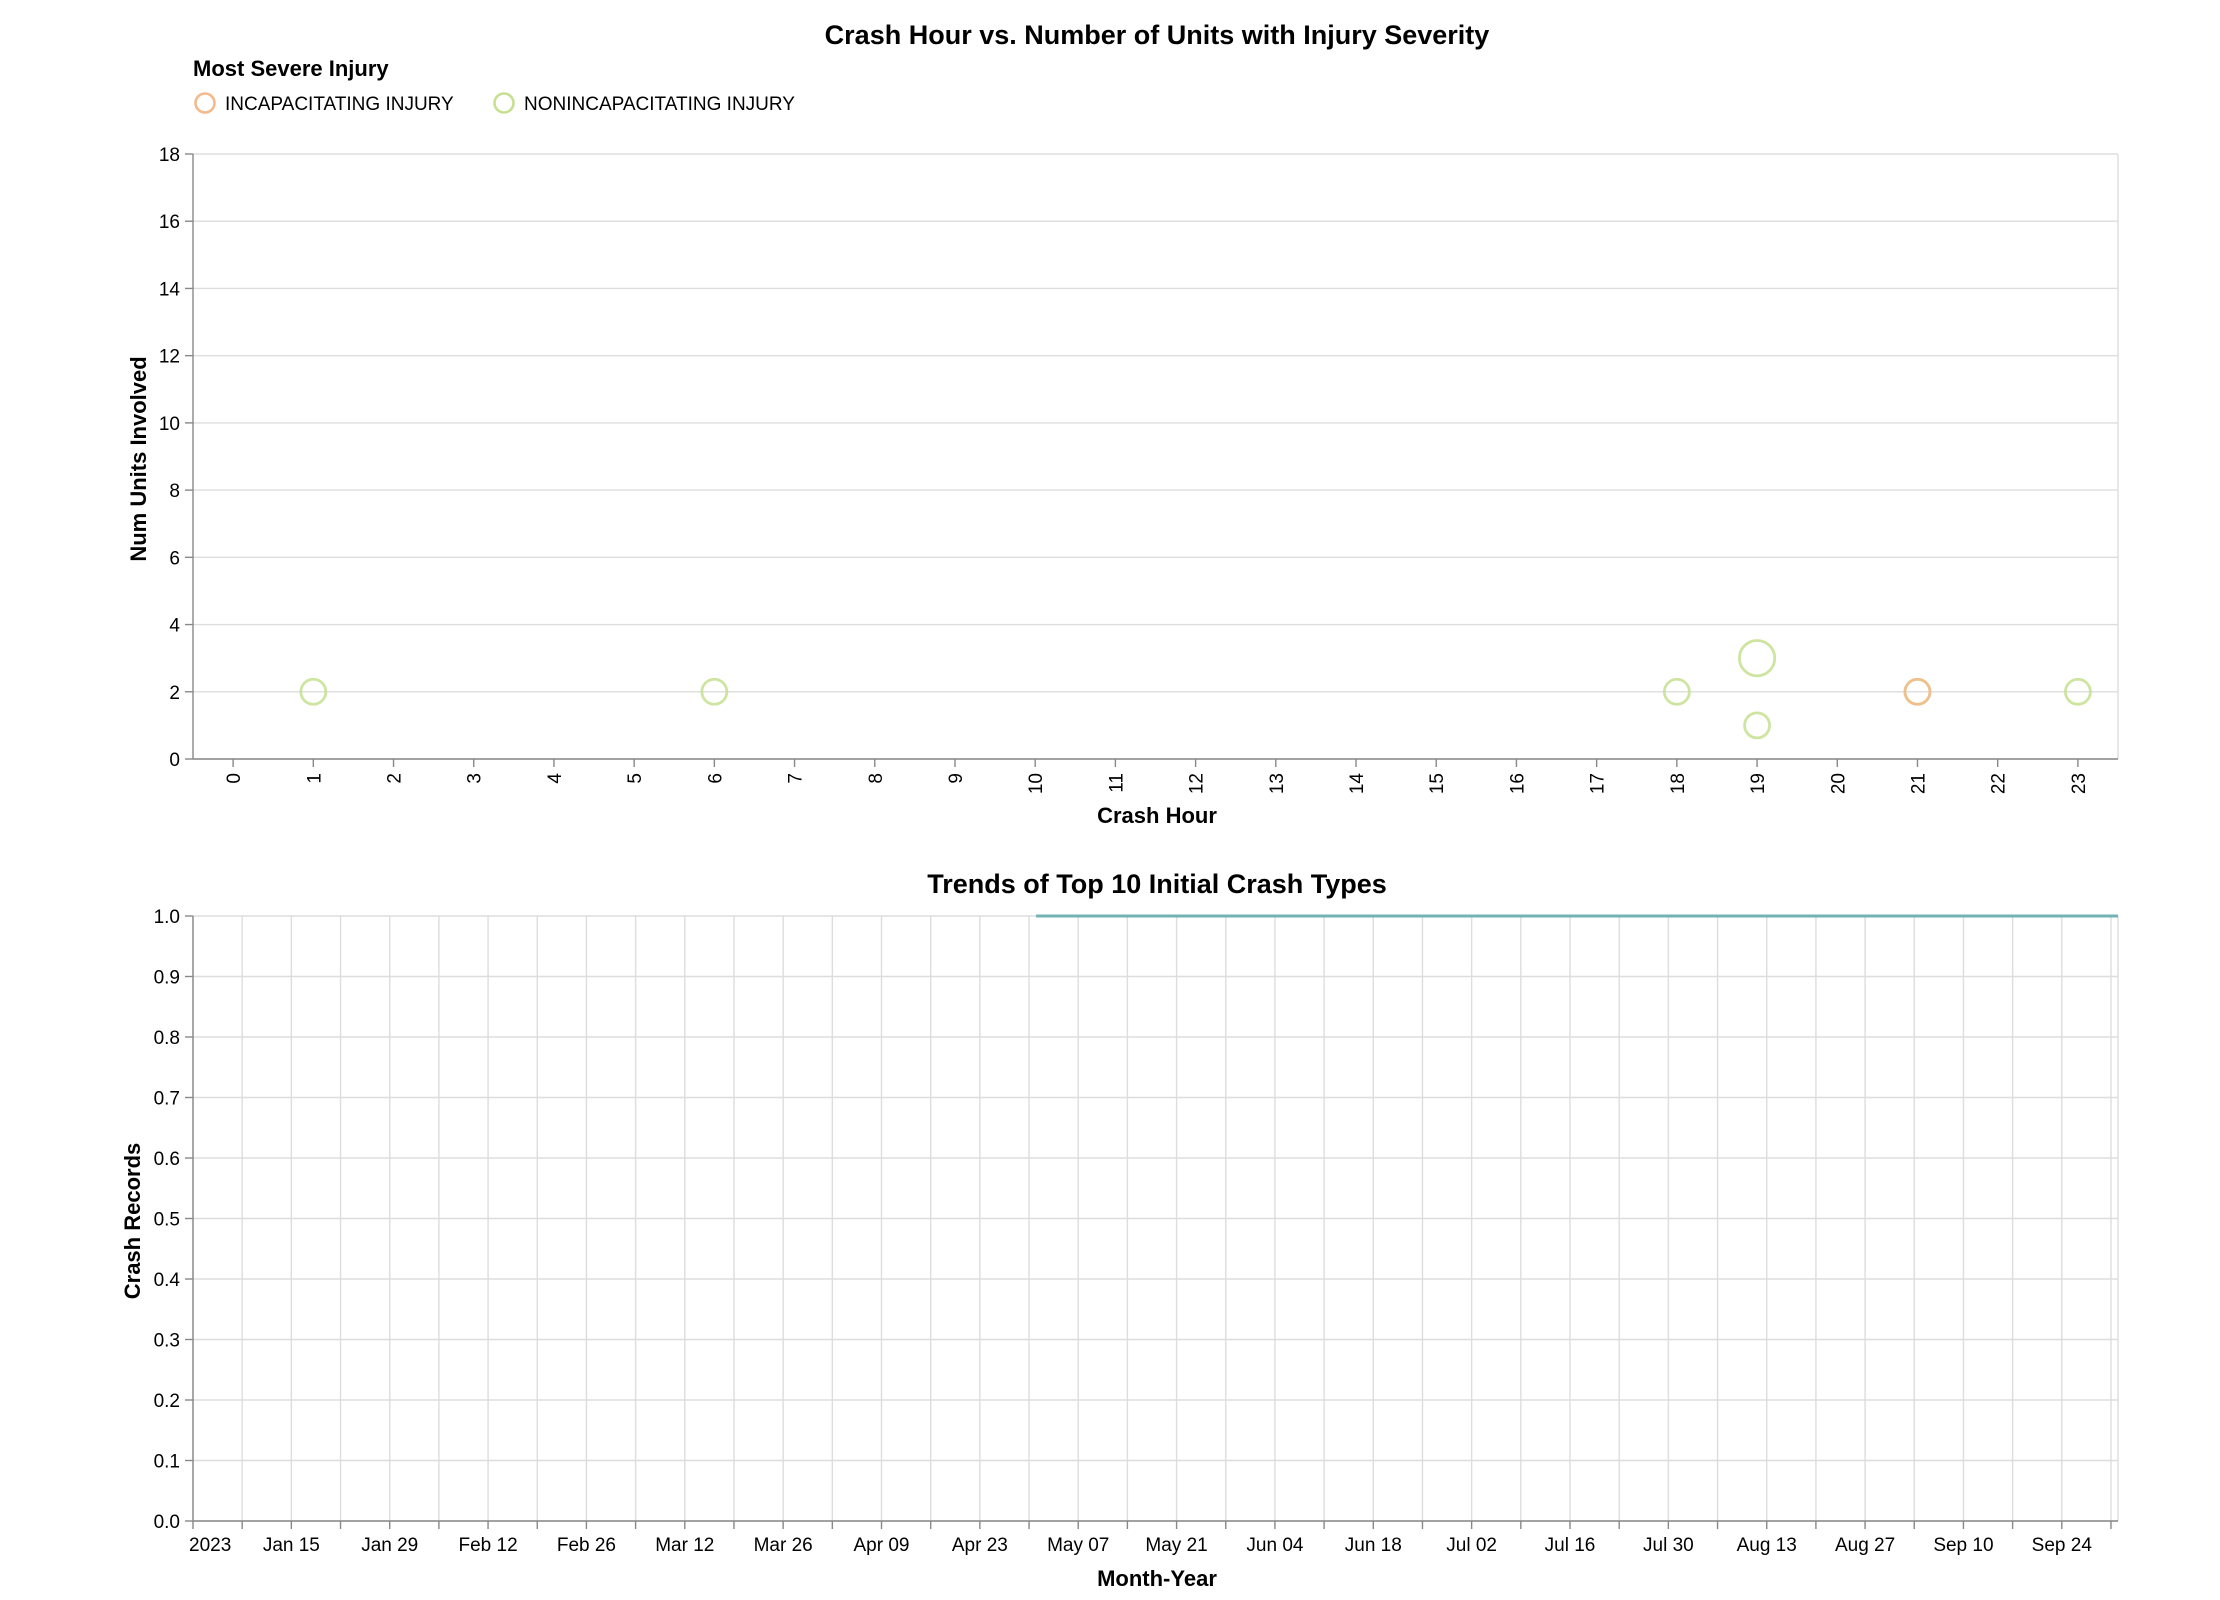 This screenshot has width=2220, height=1600. Describe the element at coordinates (395, 778) in the screenshot. I see `x-tick-label: 2` at that location.